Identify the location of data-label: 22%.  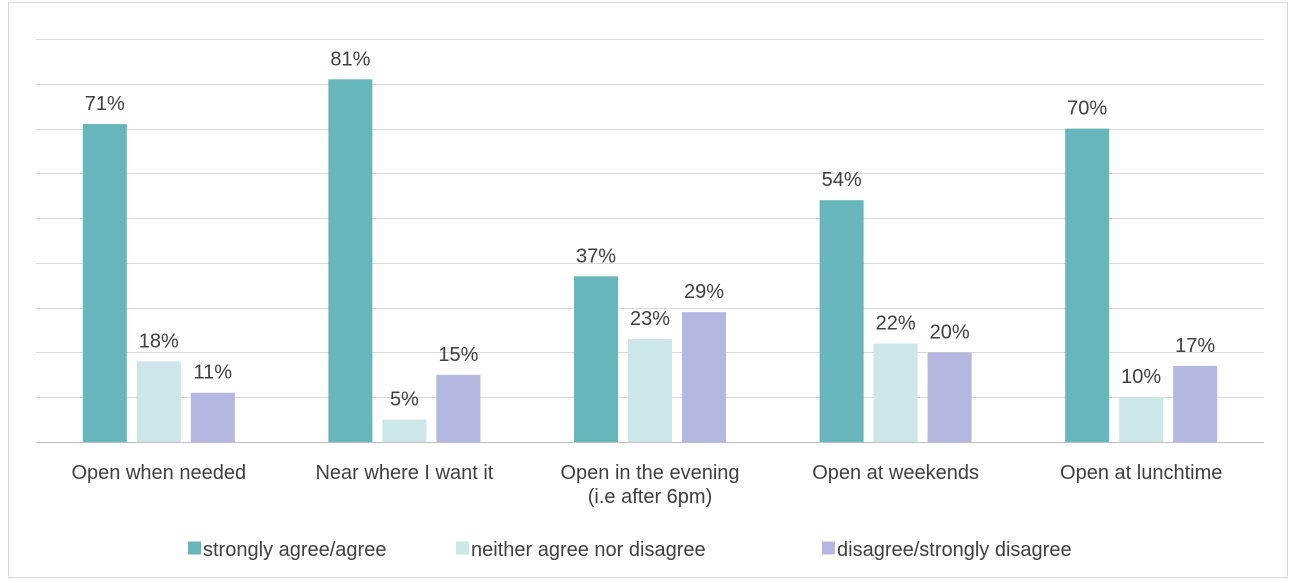
(896, 324).